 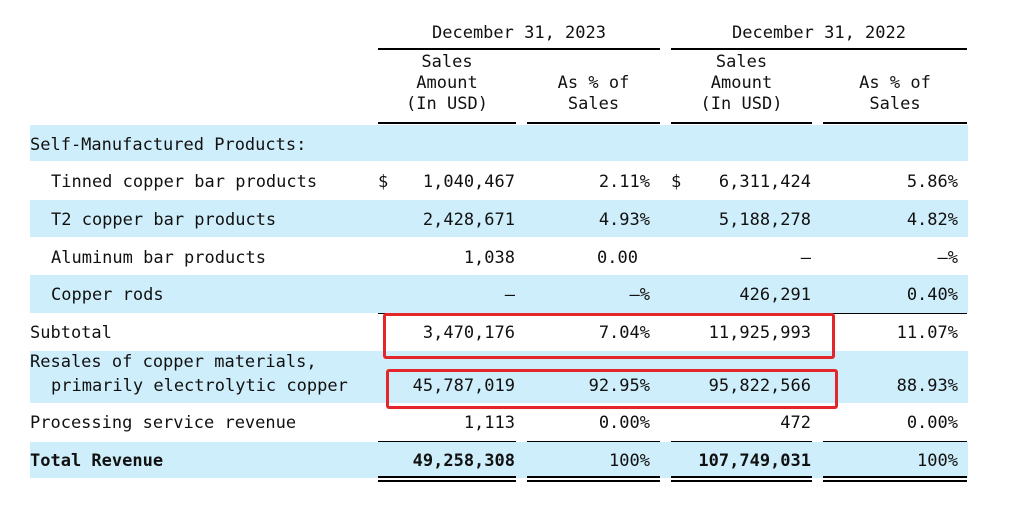 What do you see at coordinates (624, 333) in the screenshot?
I see `subtotal-pct-2023: 7.04%` at bounding box center [624, 333].